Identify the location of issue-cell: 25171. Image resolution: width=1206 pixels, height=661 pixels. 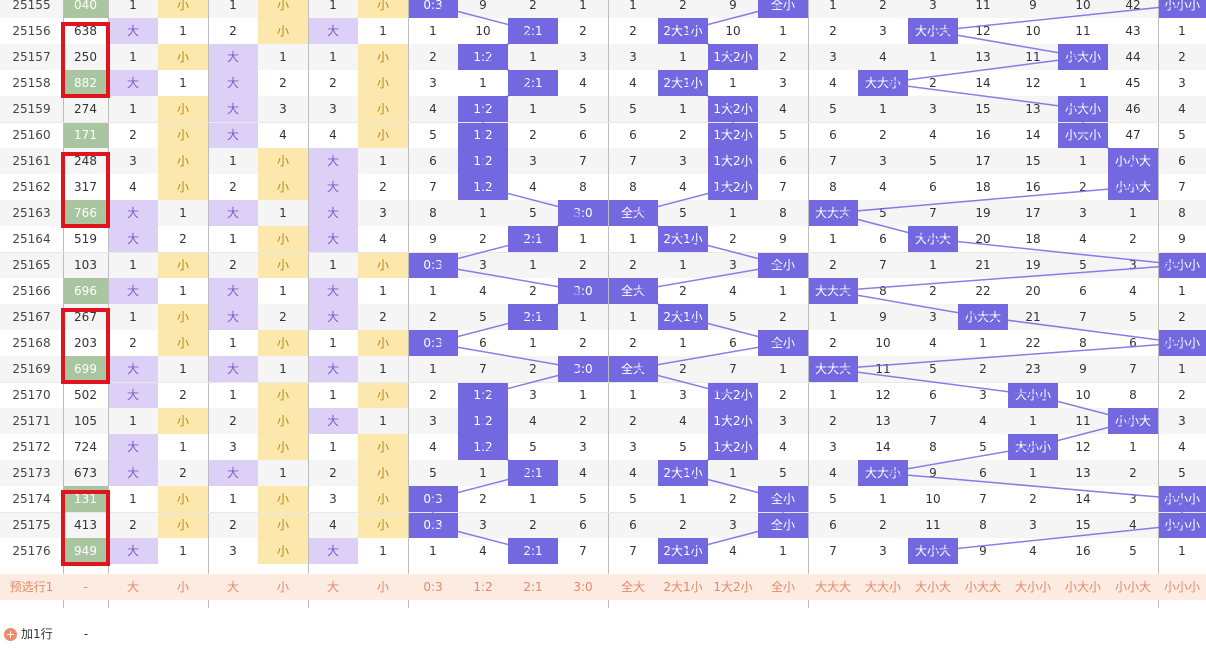
(31, 421).